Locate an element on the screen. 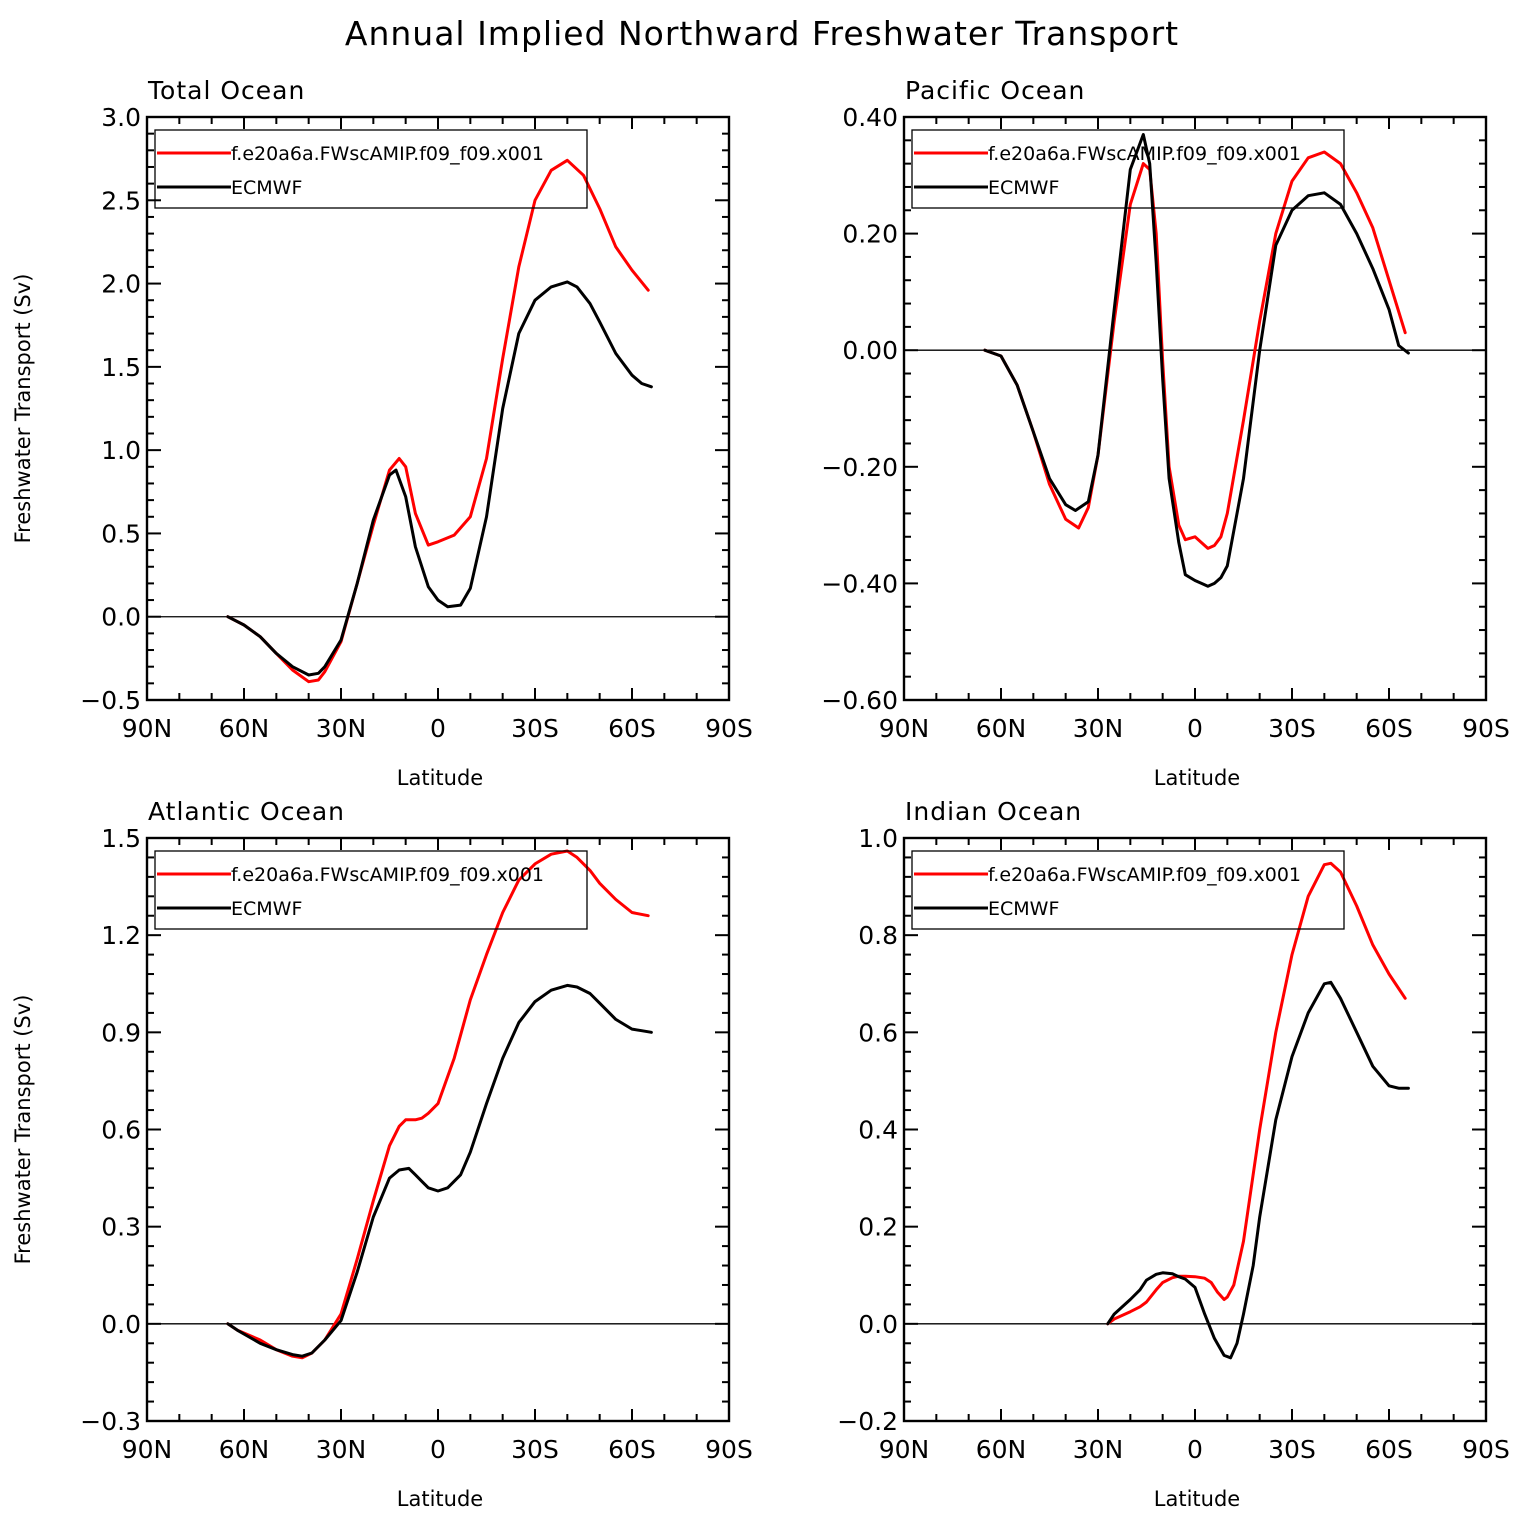 The height and width of the screenshot is (1527, 1524). y-tick-label: 0.8 is located at coordinates (878, 935).